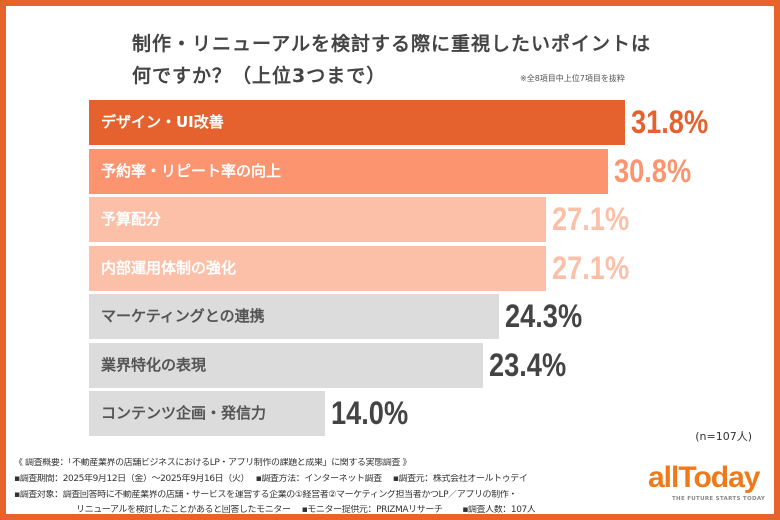 The height and width of the screenshot is (520, 780). Describe the element at coordinates (131, 219) in the screenshot. I see `bar-label: 予算配分` at that location.